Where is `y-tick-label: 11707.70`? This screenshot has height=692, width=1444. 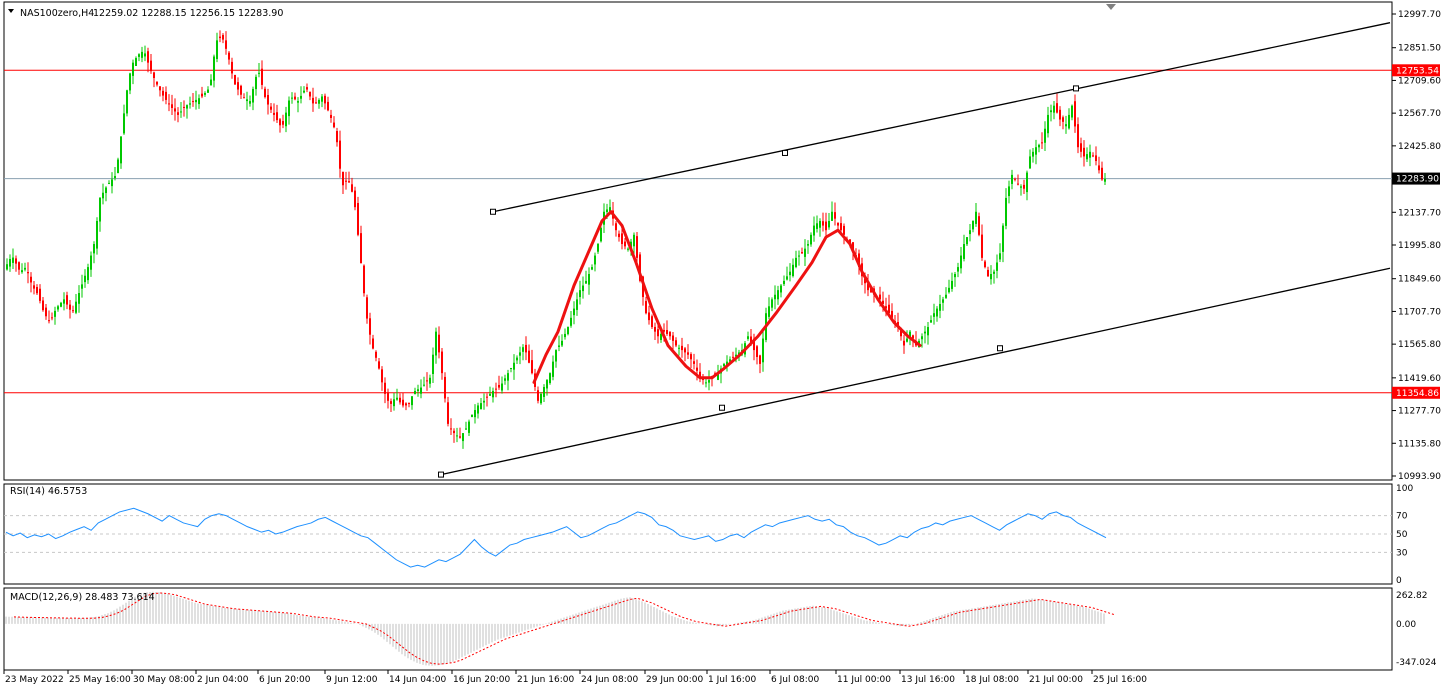
y-tick-label: 11707.70 is located at coordinates (1419, 312).